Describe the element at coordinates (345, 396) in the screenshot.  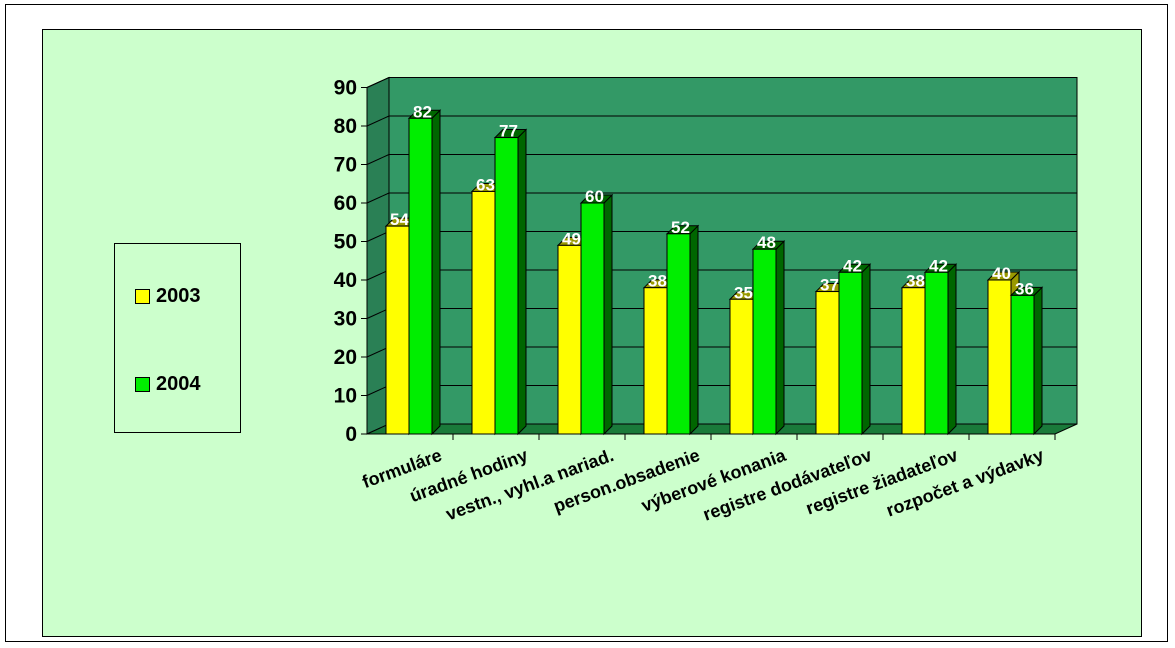
I see `y-tick-label: 10` at that location.